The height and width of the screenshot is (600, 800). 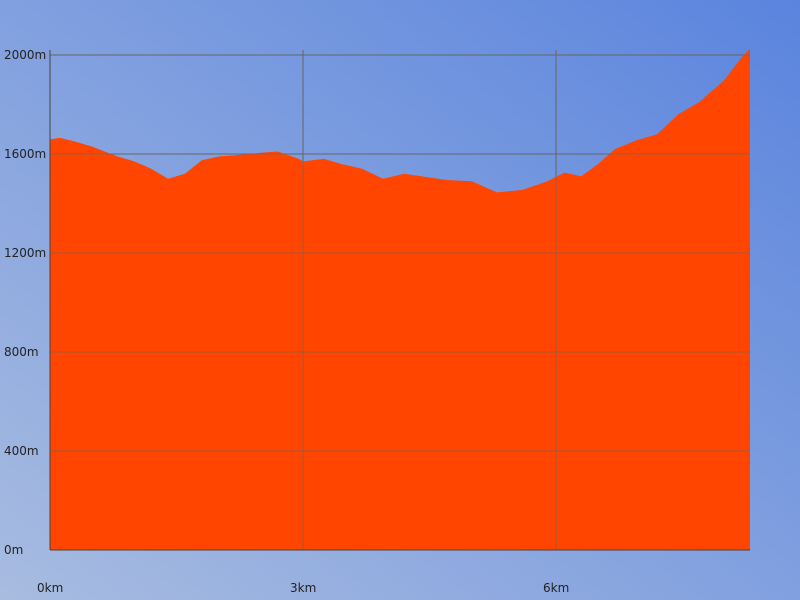 I want to click on y-tick-label: 0m, so click(x=13, y=550).